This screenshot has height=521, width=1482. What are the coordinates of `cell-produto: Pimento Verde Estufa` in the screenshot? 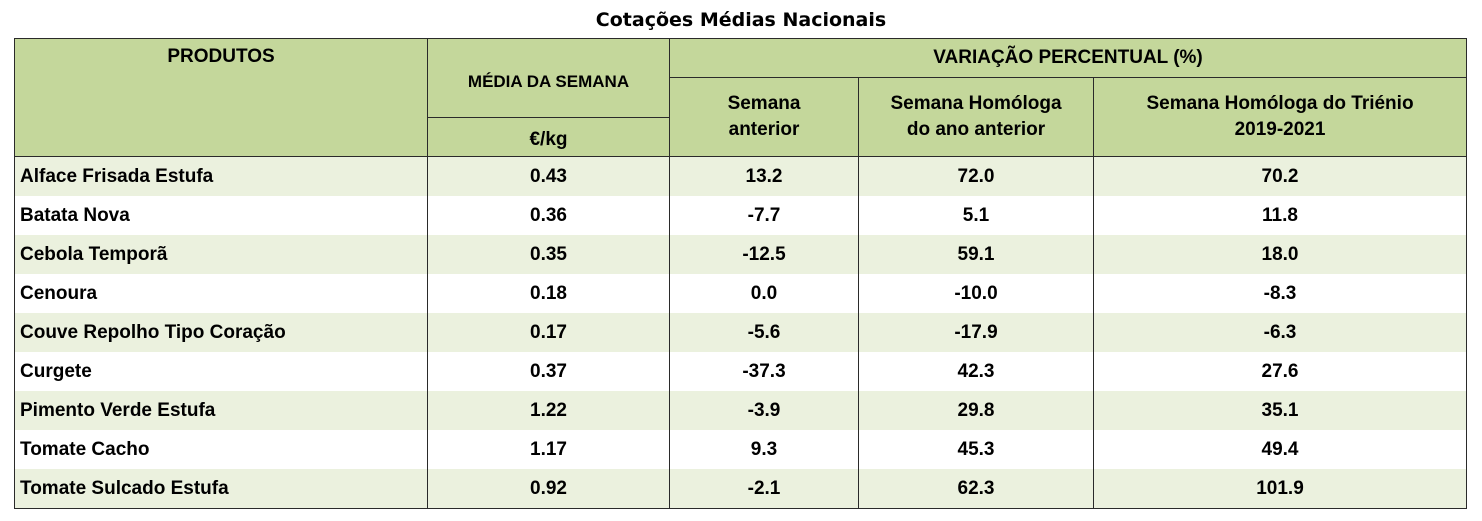 It's located at (221, 410).